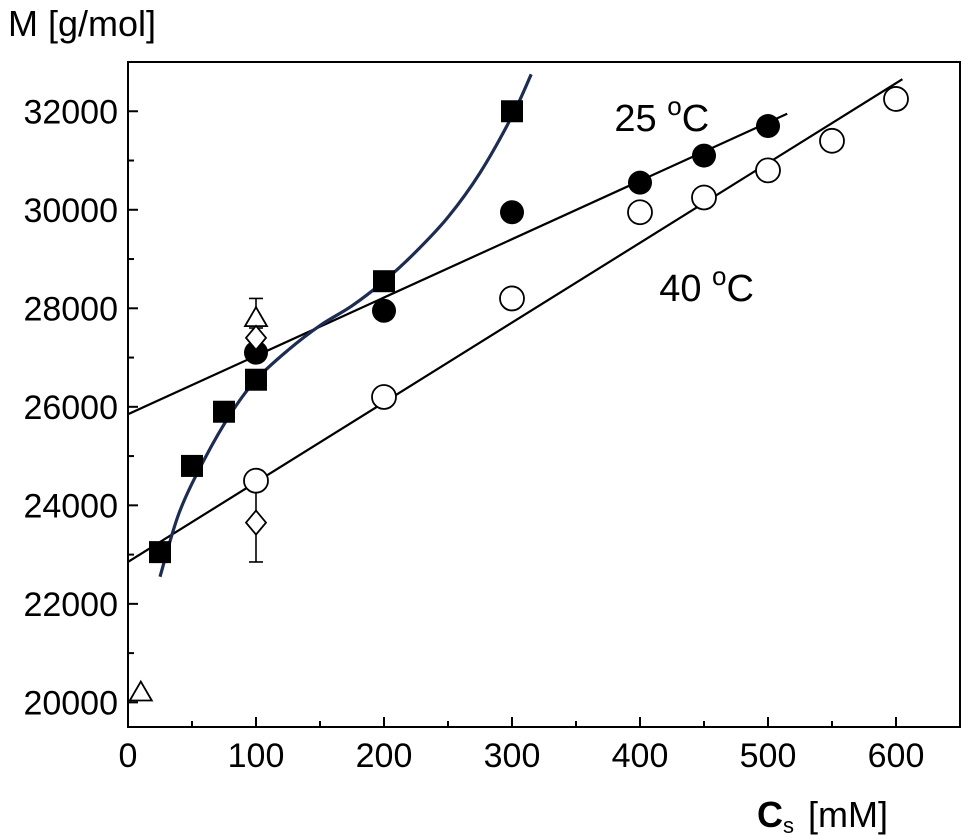  Describe the element at coordinates (70, 309) in the screenshot. I see `y-tick-label-28000: 28000` at that location.